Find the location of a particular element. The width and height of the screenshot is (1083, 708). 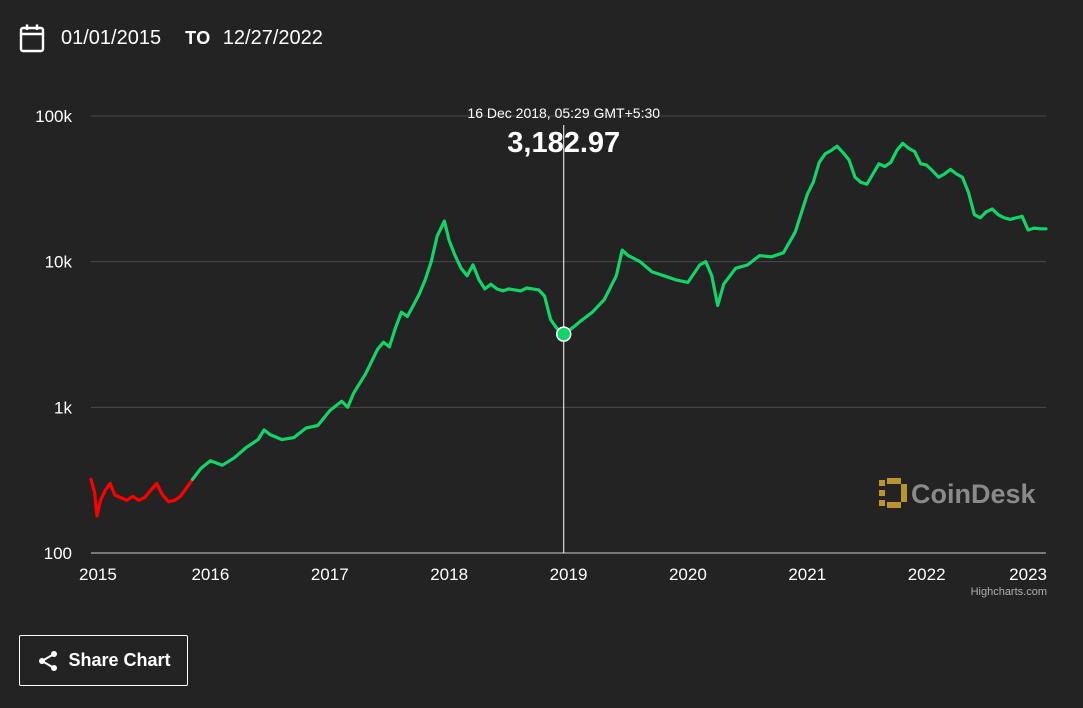

calendar-icon is located at coordinates (32, 38).